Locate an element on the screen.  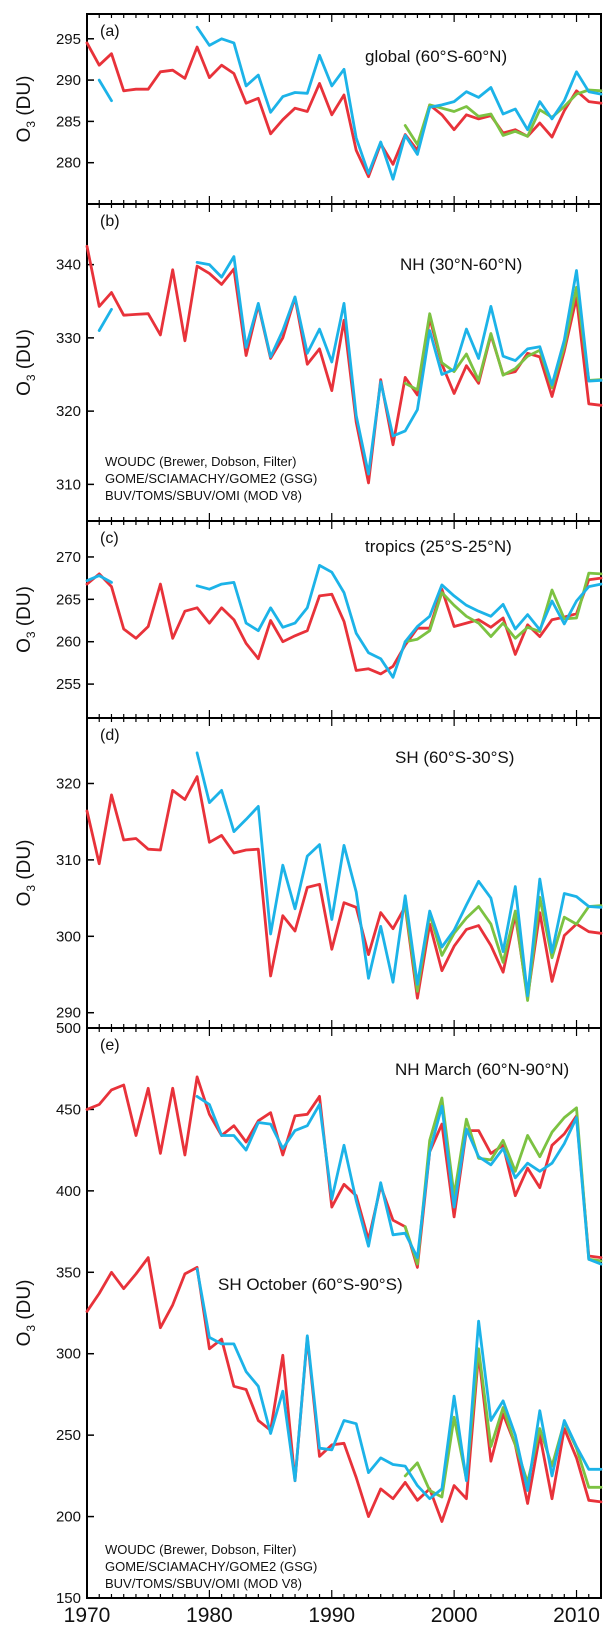
region-label: SH (60°S-30°S) is located at coordinates (454, 757).